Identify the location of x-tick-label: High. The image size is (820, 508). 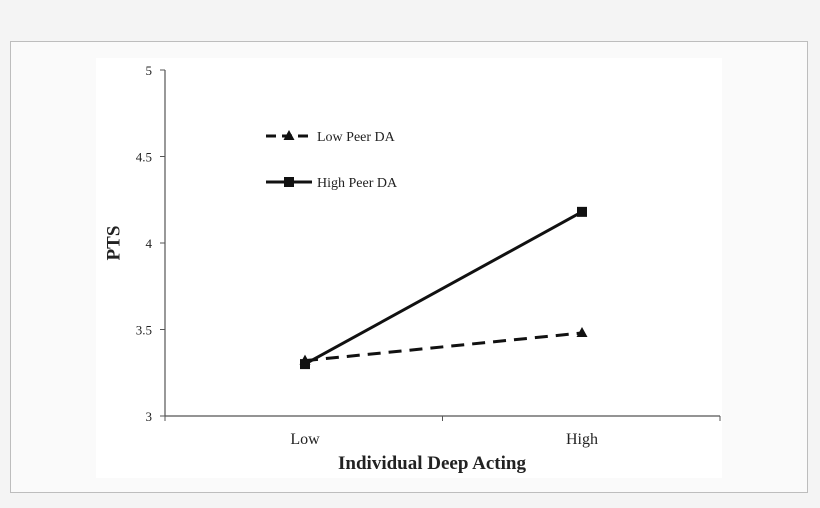
(582, 439).